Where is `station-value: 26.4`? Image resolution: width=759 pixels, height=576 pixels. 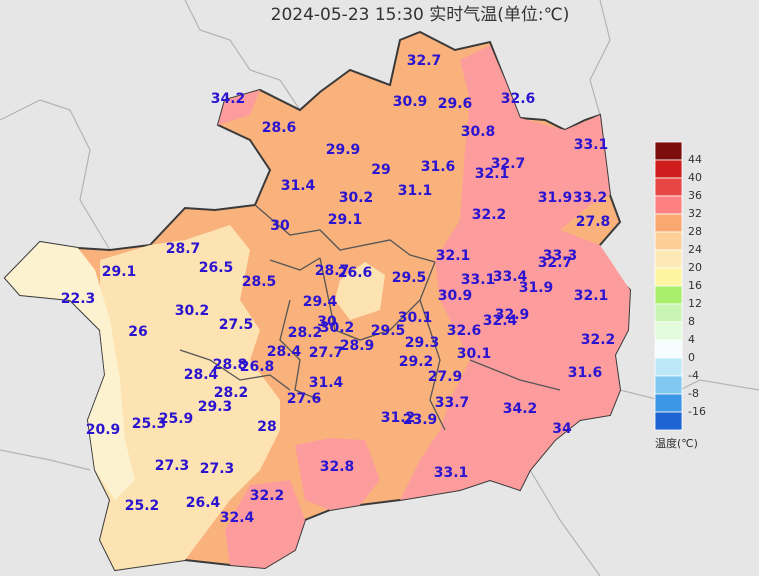
station-value: 26.4 is located at coordinates (203, 503).